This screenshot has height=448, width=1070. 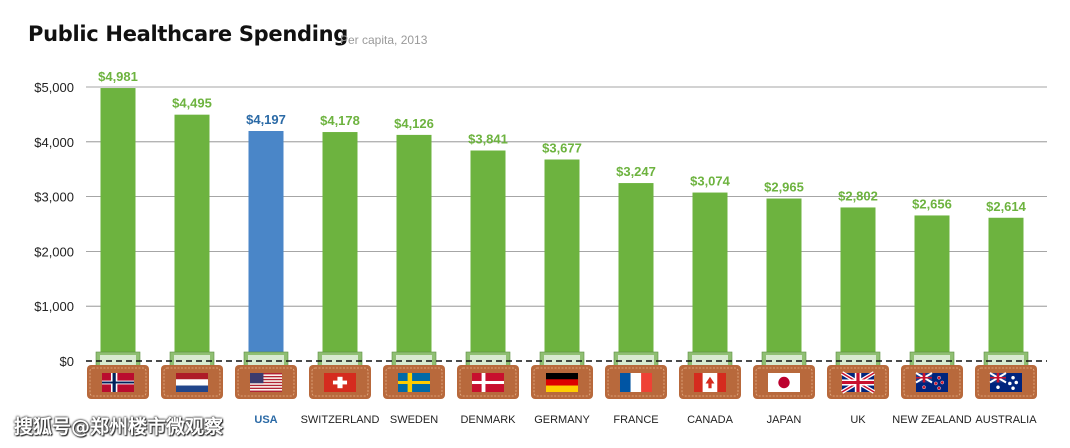 What do you see at coordinates (562, 382) in the screenshot?
I see `germany-flag-icon` at bounding box center [562, 382].